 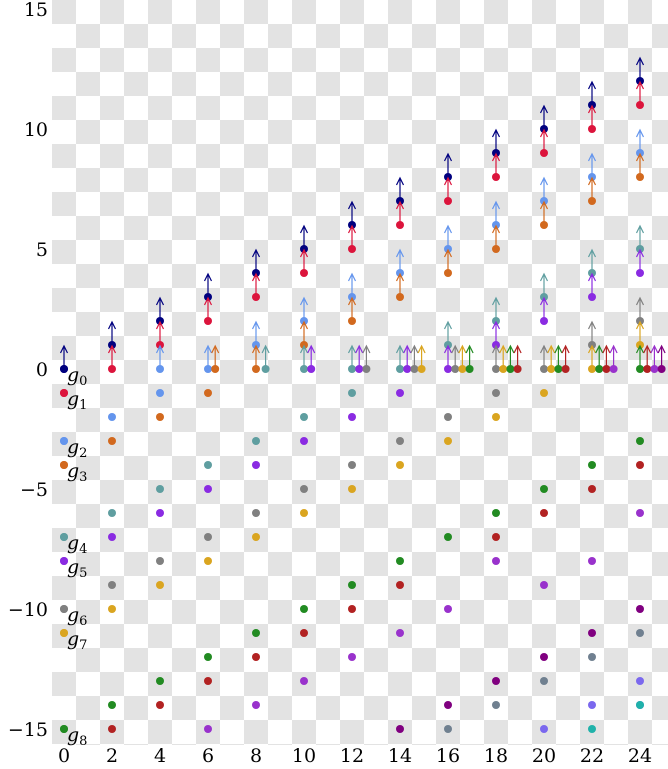 What do you see at coordinates (77, 616) in the screenshot?
I see `legend-label: g6` at bounding box center [77, 616].